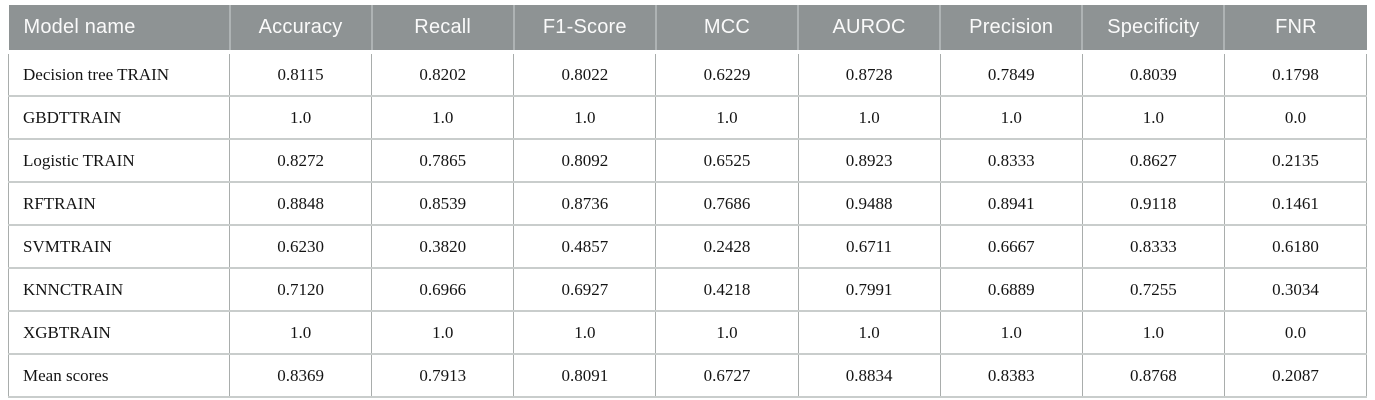  What do you see at coordinates (1011, 74) in the screenshot?
I see `table-cell: 0.7849` at bounding box center [1011, 74].